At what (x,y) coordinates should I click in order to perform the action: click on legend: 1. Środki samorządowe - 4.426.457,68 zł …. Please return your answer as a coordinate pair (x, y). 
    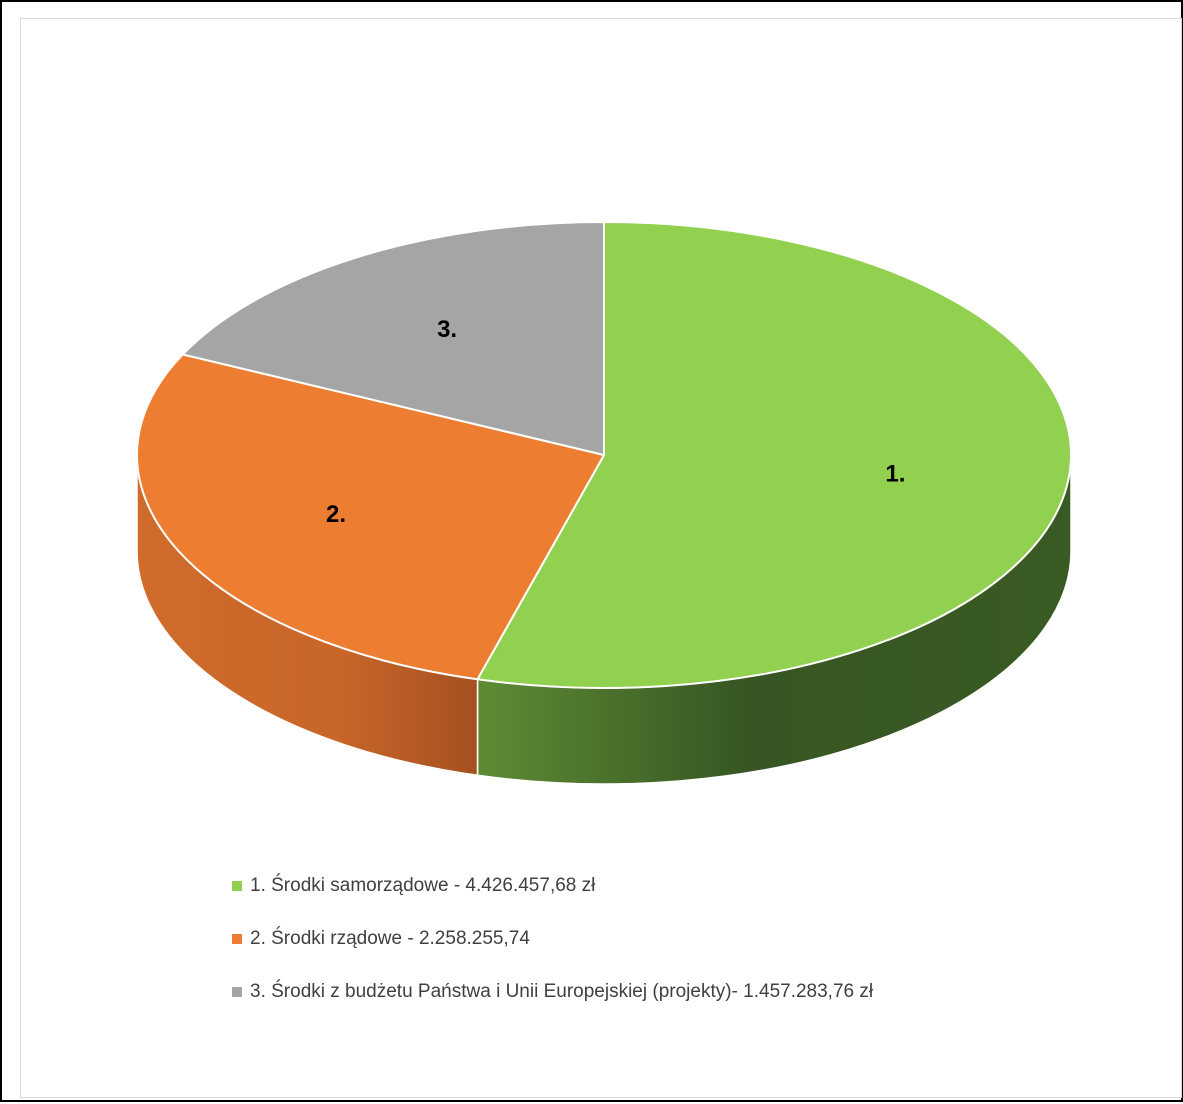
    Looking at the image, I should click on (552, 953).